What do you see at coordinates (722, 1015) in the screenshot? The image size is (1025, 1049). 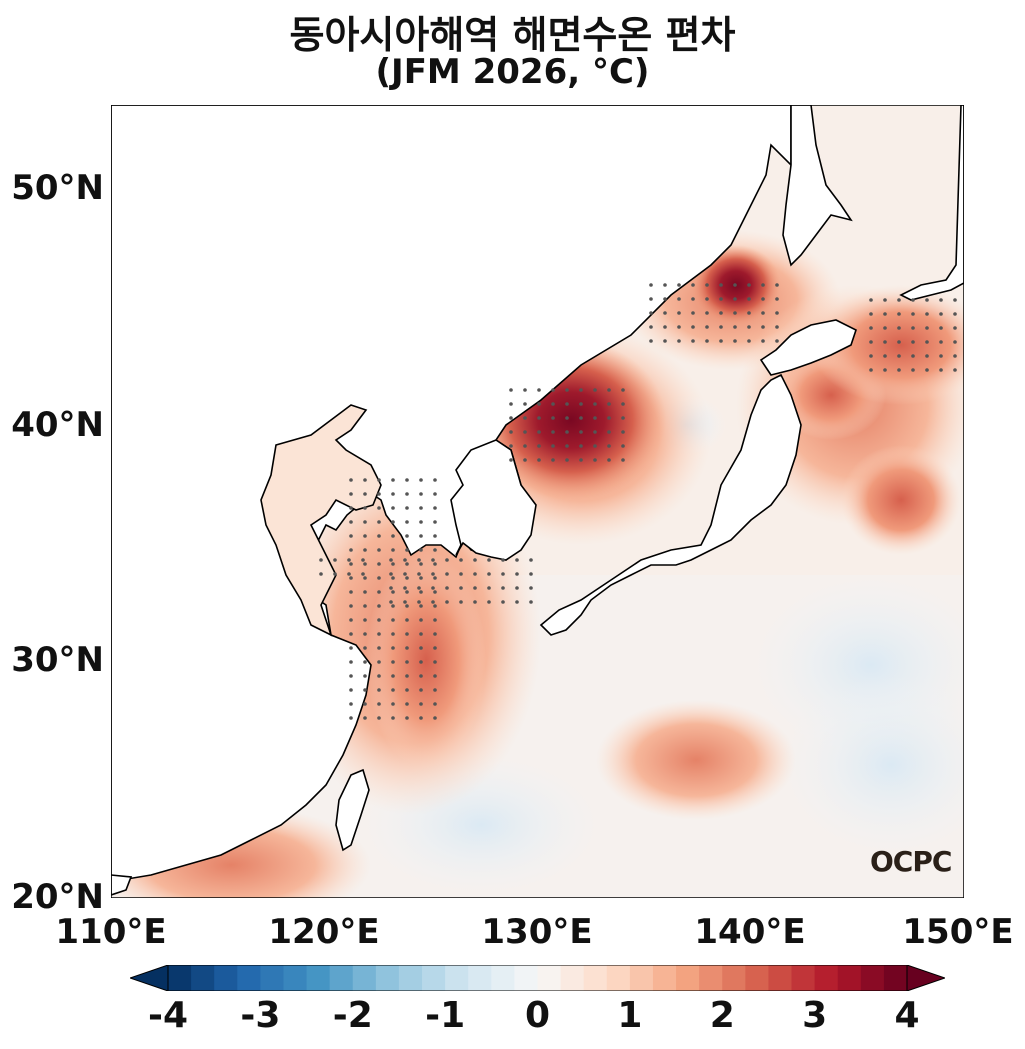 I see `colorbar-tick-label: 2` at bounding box center [722, 1015].